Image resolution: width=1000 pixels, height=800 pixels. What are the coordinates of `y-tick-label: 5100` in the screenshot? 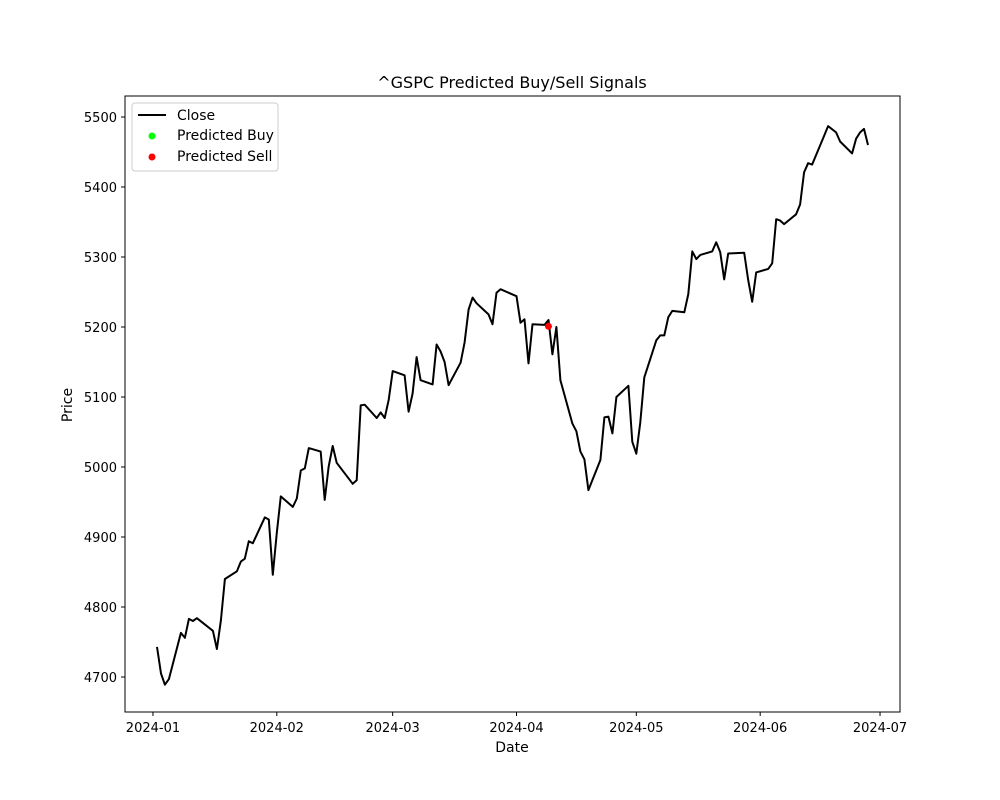 It's located at (100, 398).